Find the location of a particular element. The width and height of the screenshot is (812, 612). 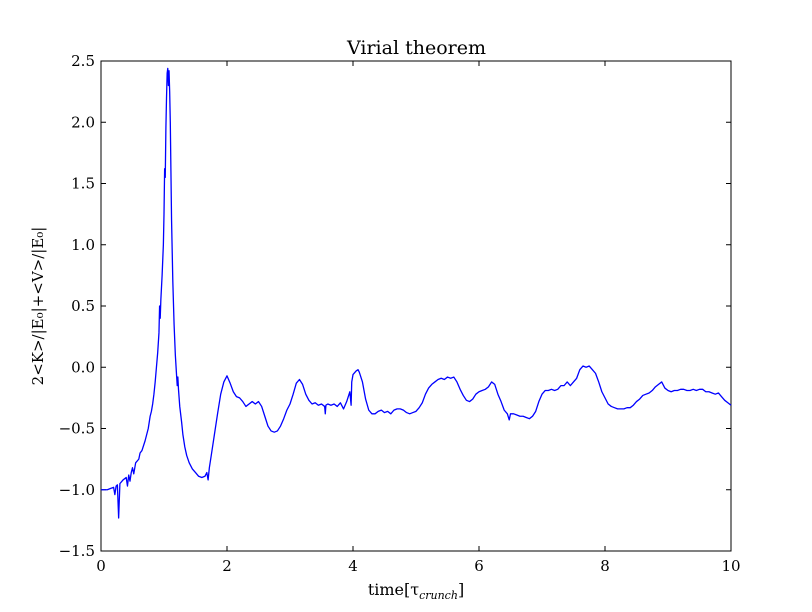

x-tick-label: 4 is located at coordinates (353, 566).